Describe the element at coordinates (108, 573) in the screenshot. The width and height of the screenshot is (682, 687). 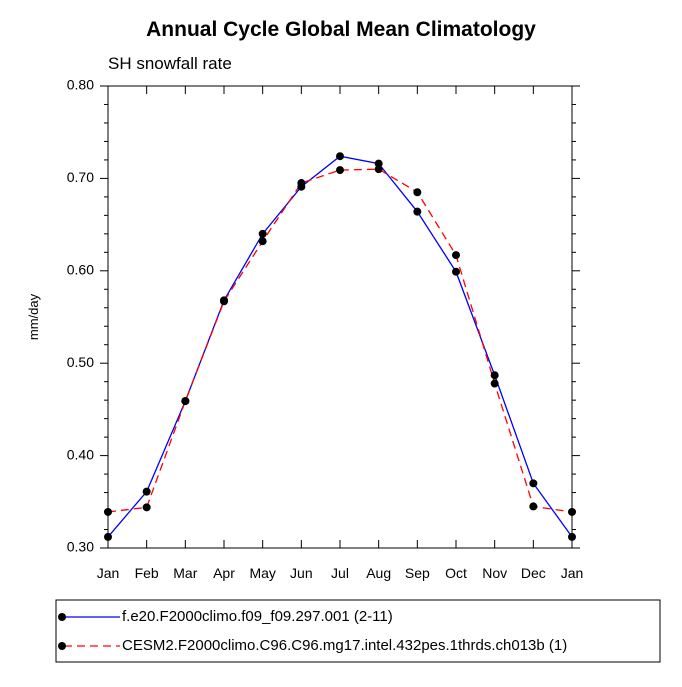
I see `x-tick-label-0: Jan` at that location.